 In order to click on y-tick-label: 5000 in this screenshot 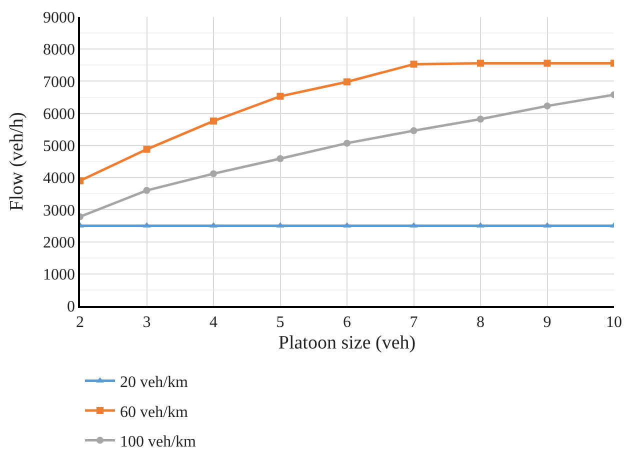, I will do `click(59, 147)`.